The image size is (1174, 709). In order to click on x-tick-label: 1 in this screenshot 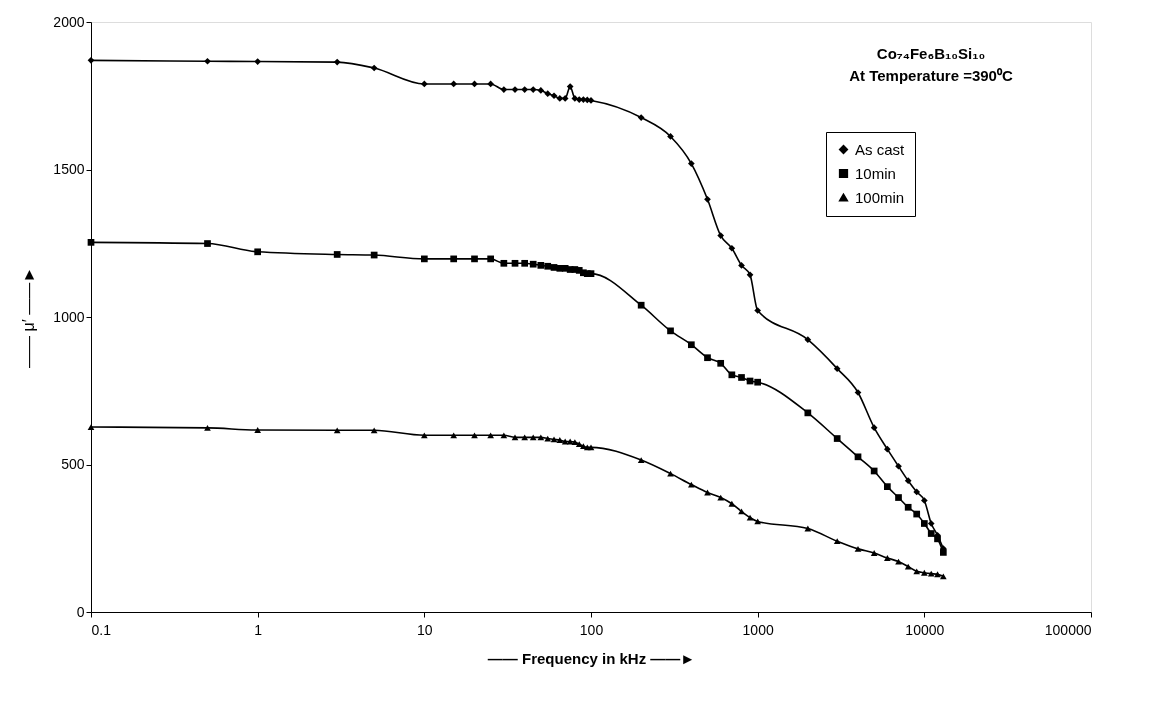, I will do `click(258, 629)`.